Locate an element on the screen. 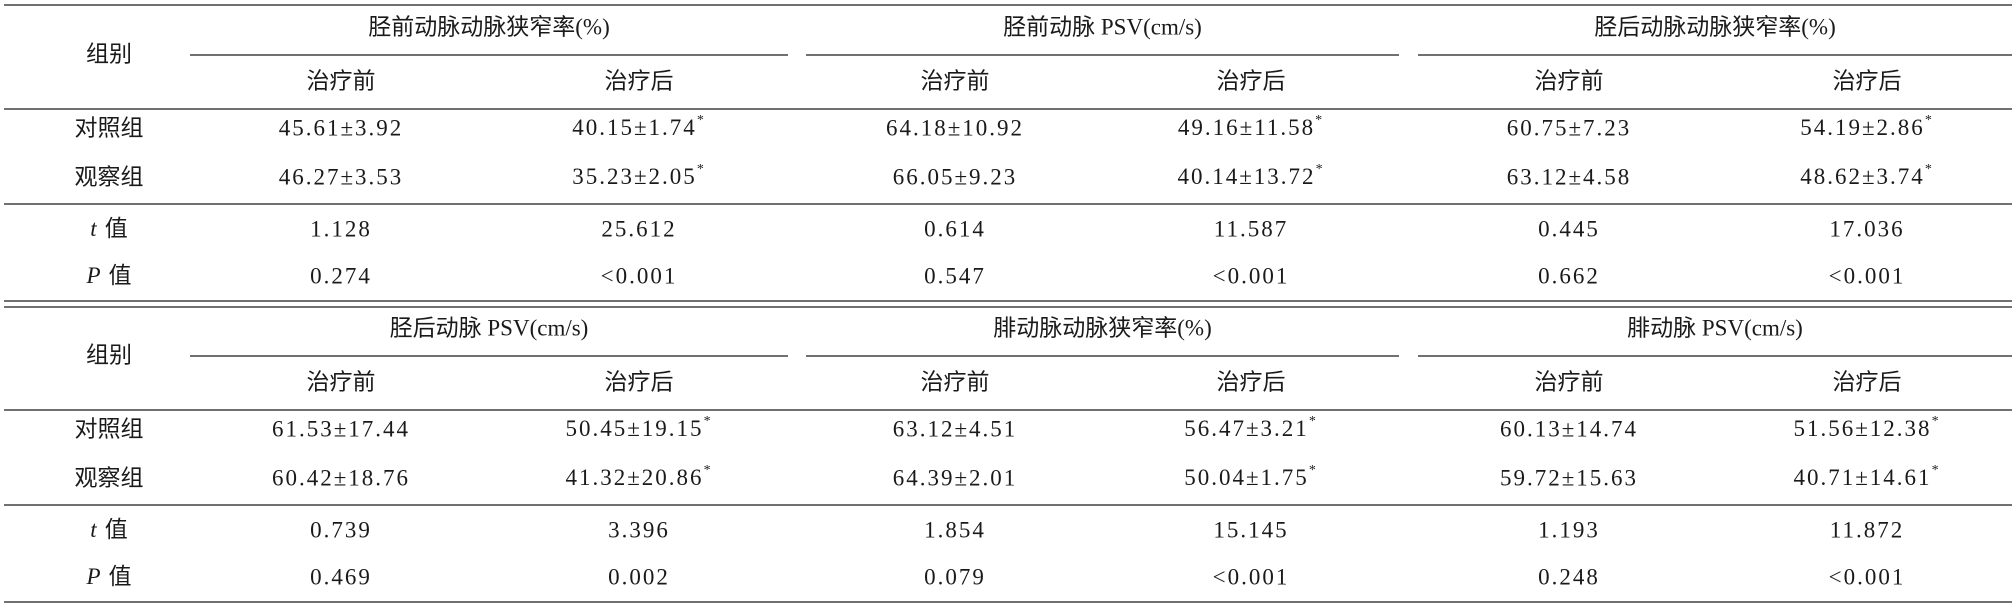 The height and width of the screenshot is (608, 2016). cell: 25.612 is located at coordinates (638, 228).